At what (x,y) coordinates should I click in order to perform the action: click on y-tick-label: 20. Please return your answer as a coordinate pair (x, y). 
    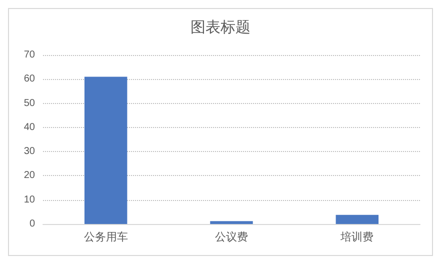
    Looking at the image, I should click on (30, 176).